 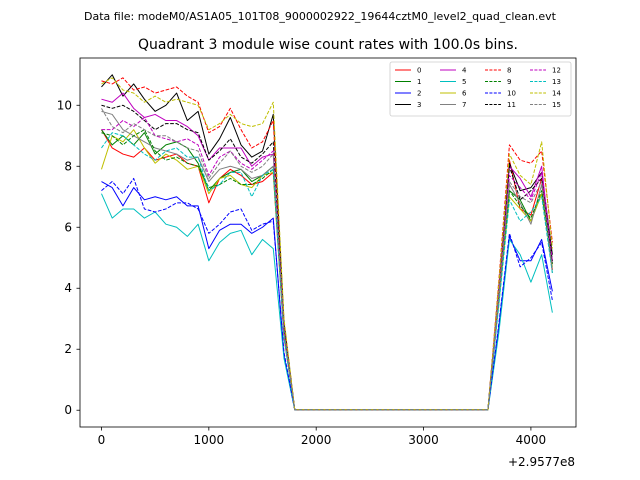 What do you see at coordinates (423, 440) in the screenshot?
I see `x-tick-label: 3000` at bounding box center [423, 440].